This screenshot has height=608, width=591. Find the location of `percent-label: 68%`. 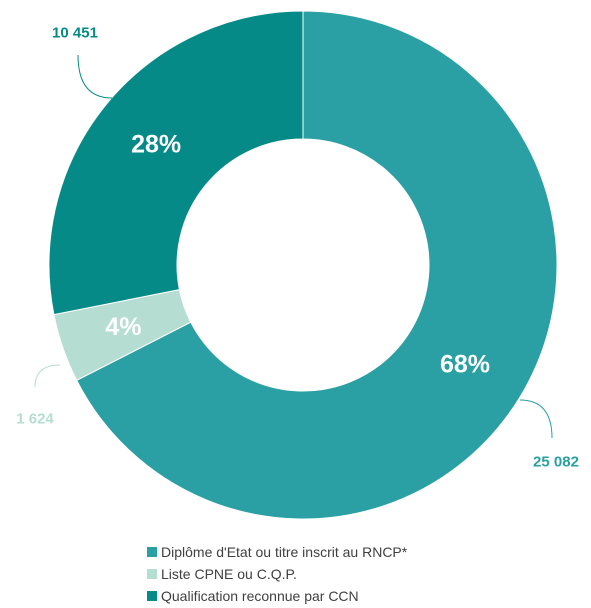

percent-label: 68% is located at coordinates (465, 364).